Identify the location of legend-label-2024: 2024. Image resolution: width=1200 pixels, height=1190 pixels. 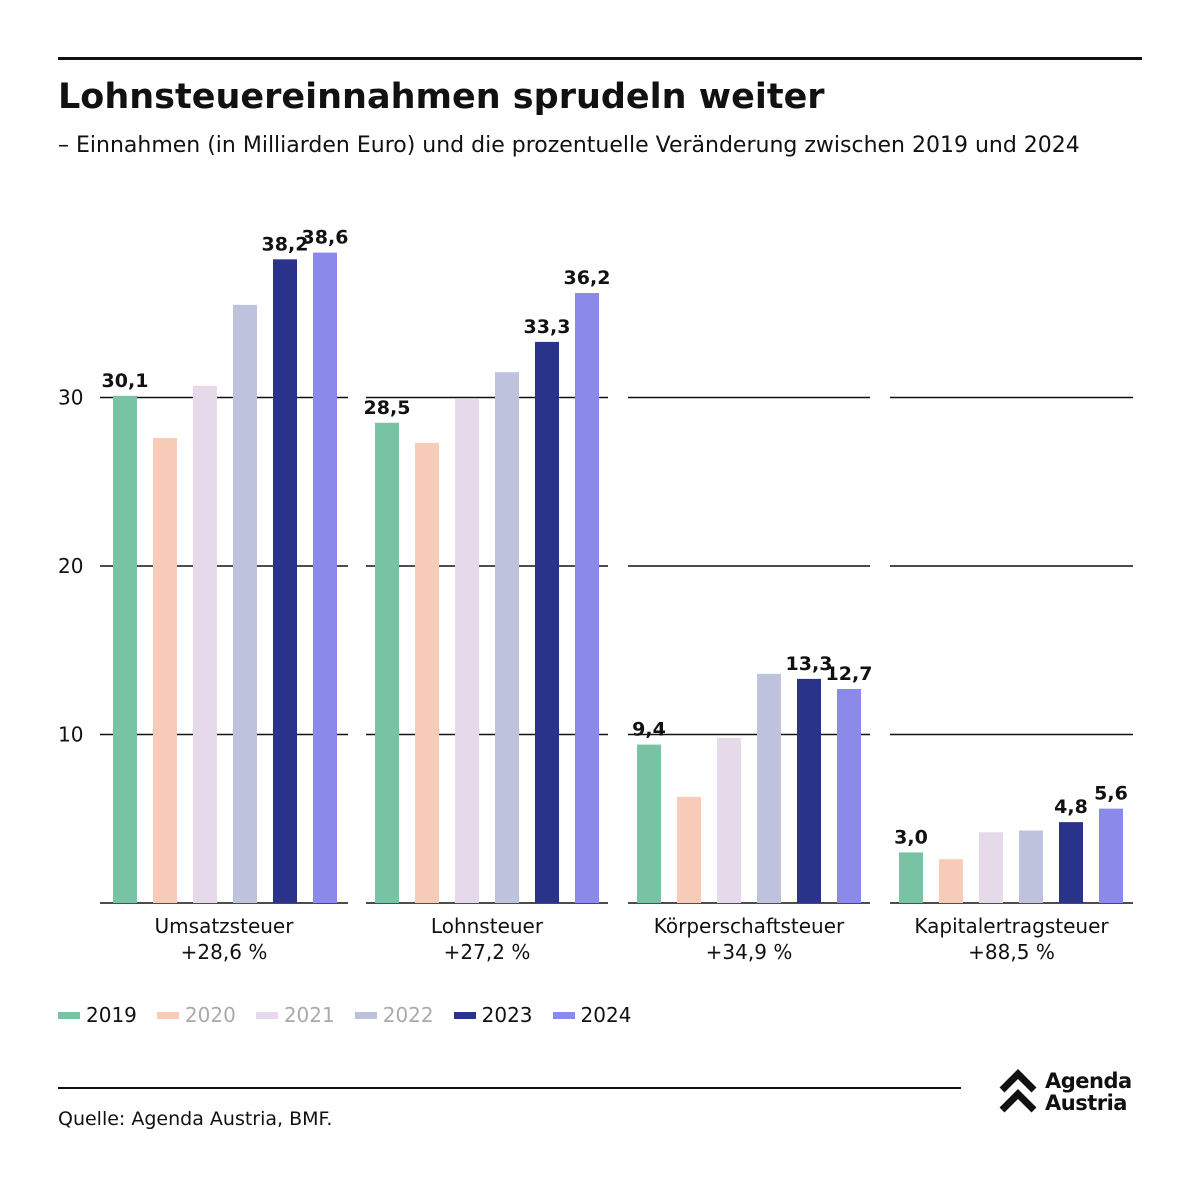
(606, 1015).